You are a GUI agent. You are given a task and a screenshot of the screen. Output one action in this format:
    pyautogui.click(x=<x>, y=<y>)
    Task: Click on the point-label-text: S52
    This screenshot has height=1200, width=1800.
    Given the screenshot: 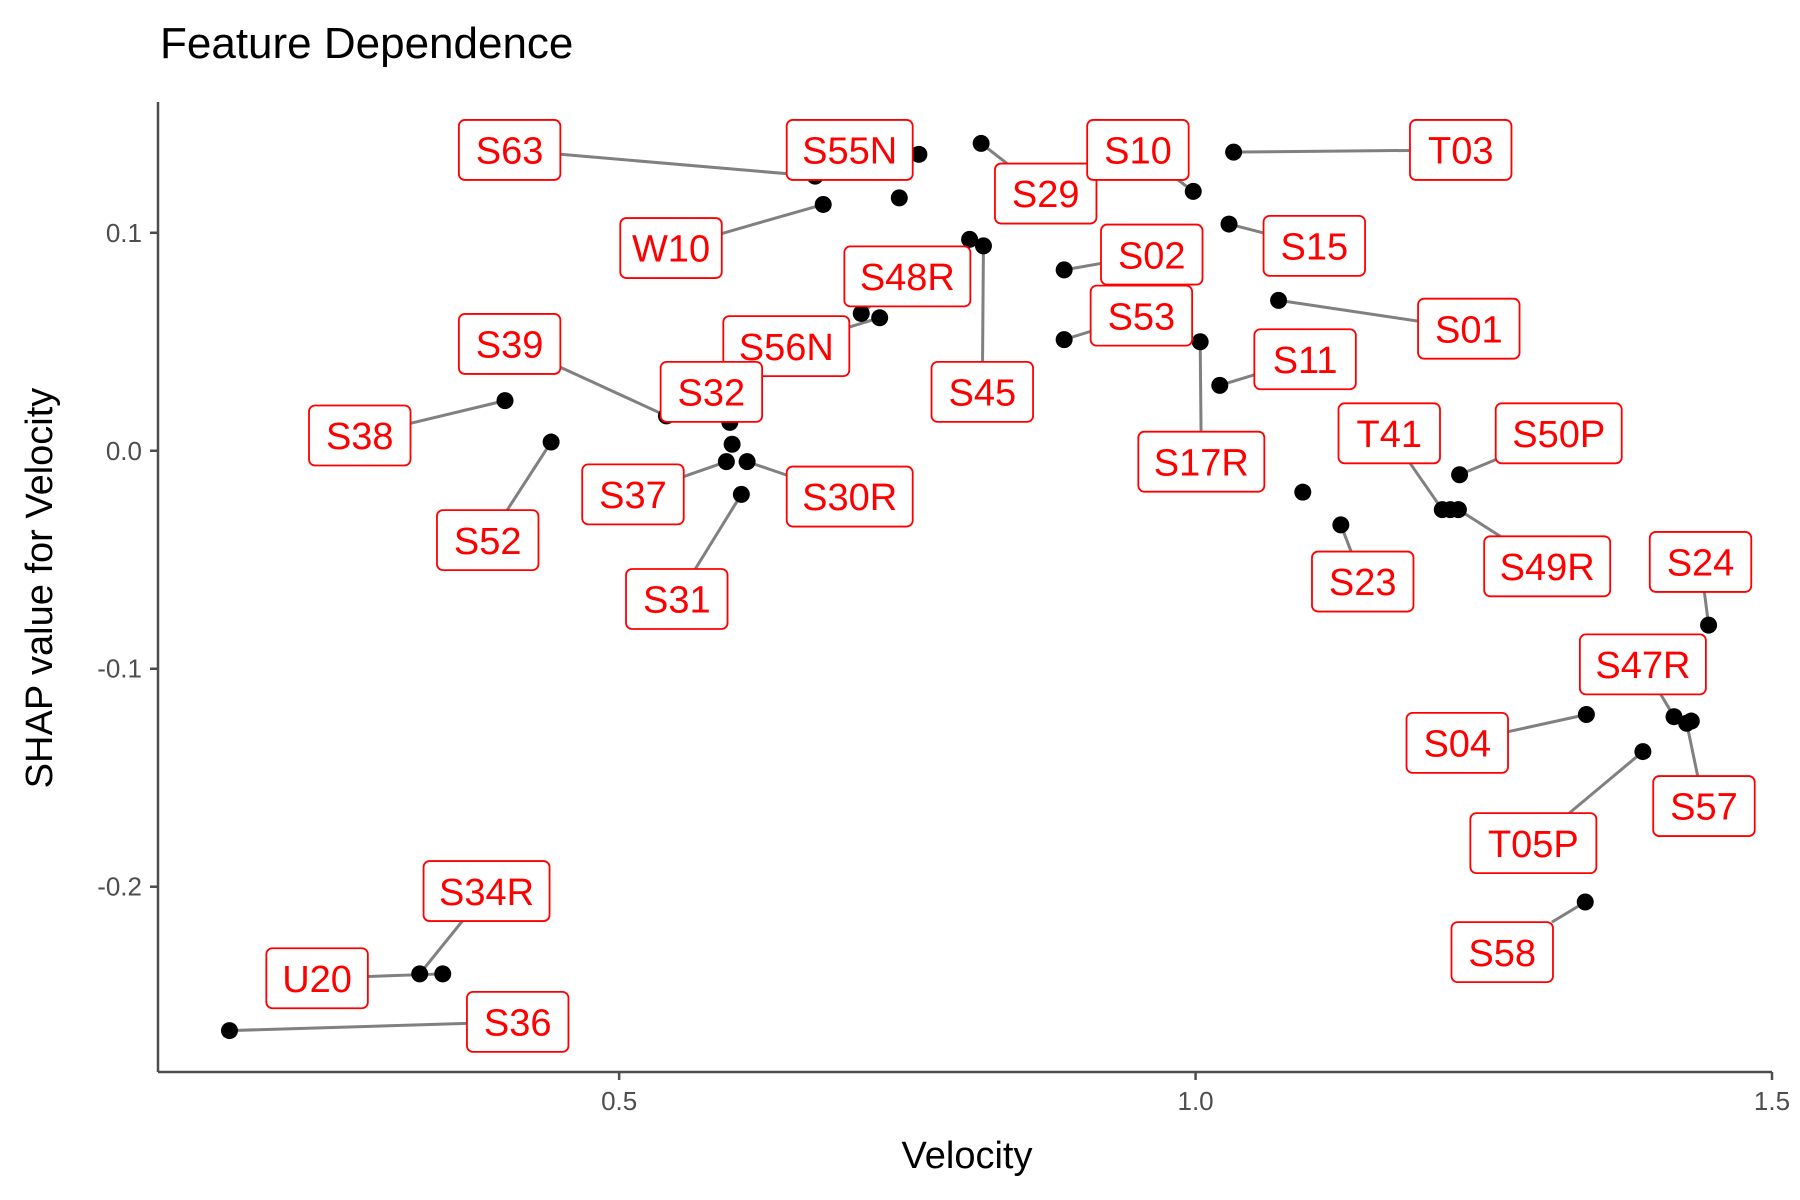 What is the action you would take?
    pyautogui.click(x=488, y=542)
    